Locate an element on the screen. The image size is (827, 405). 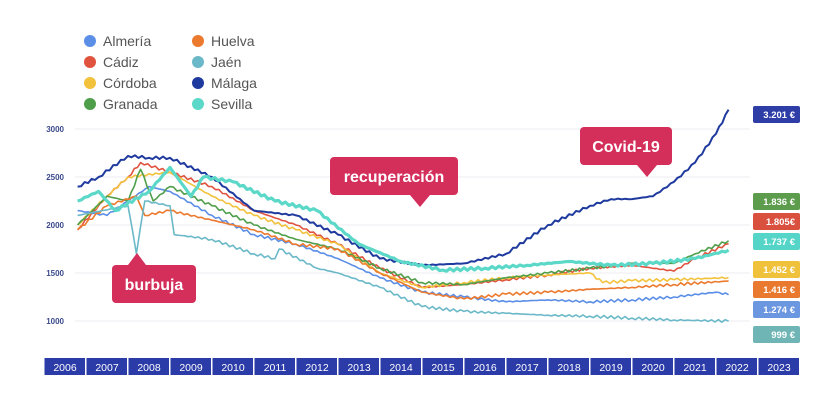
x-tick-label: 2009 is located at coordinates (191, 368).